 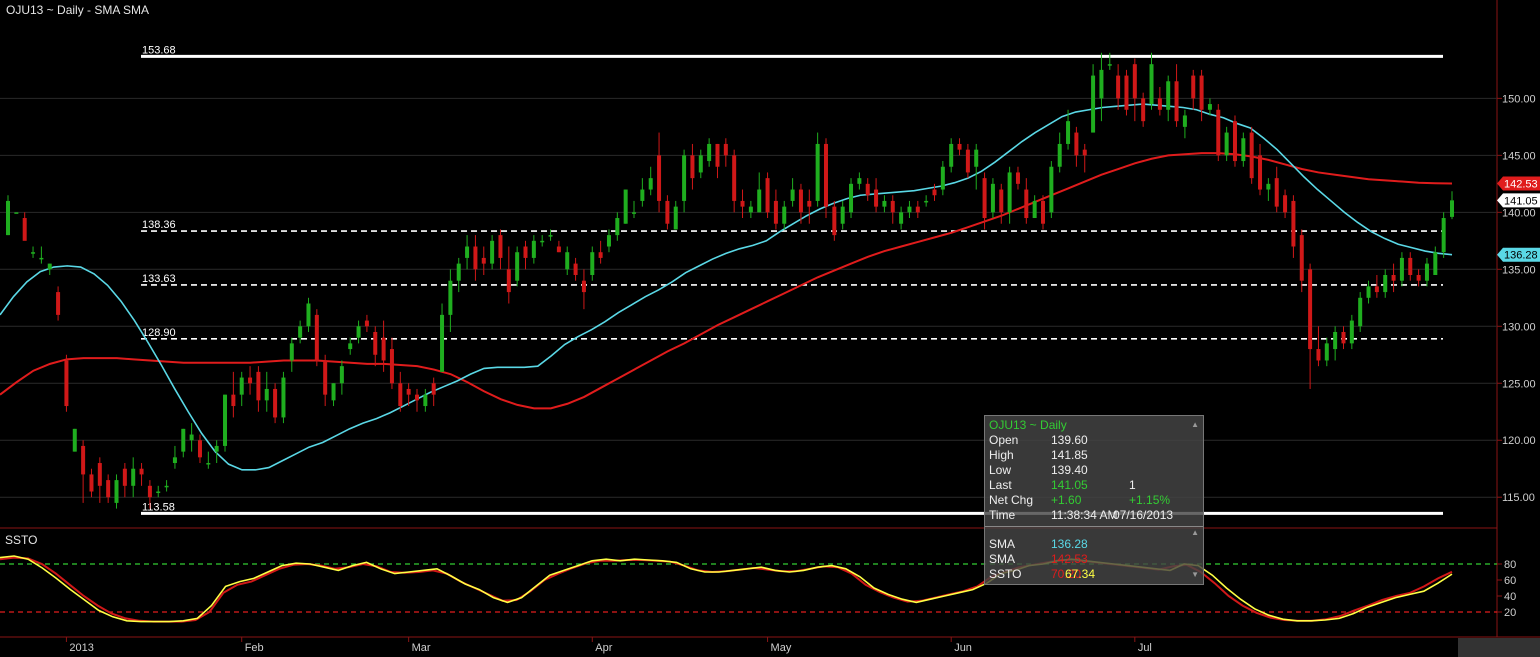 I want to click on price-tag-label: 136.28, so click(x=1521, y=256).